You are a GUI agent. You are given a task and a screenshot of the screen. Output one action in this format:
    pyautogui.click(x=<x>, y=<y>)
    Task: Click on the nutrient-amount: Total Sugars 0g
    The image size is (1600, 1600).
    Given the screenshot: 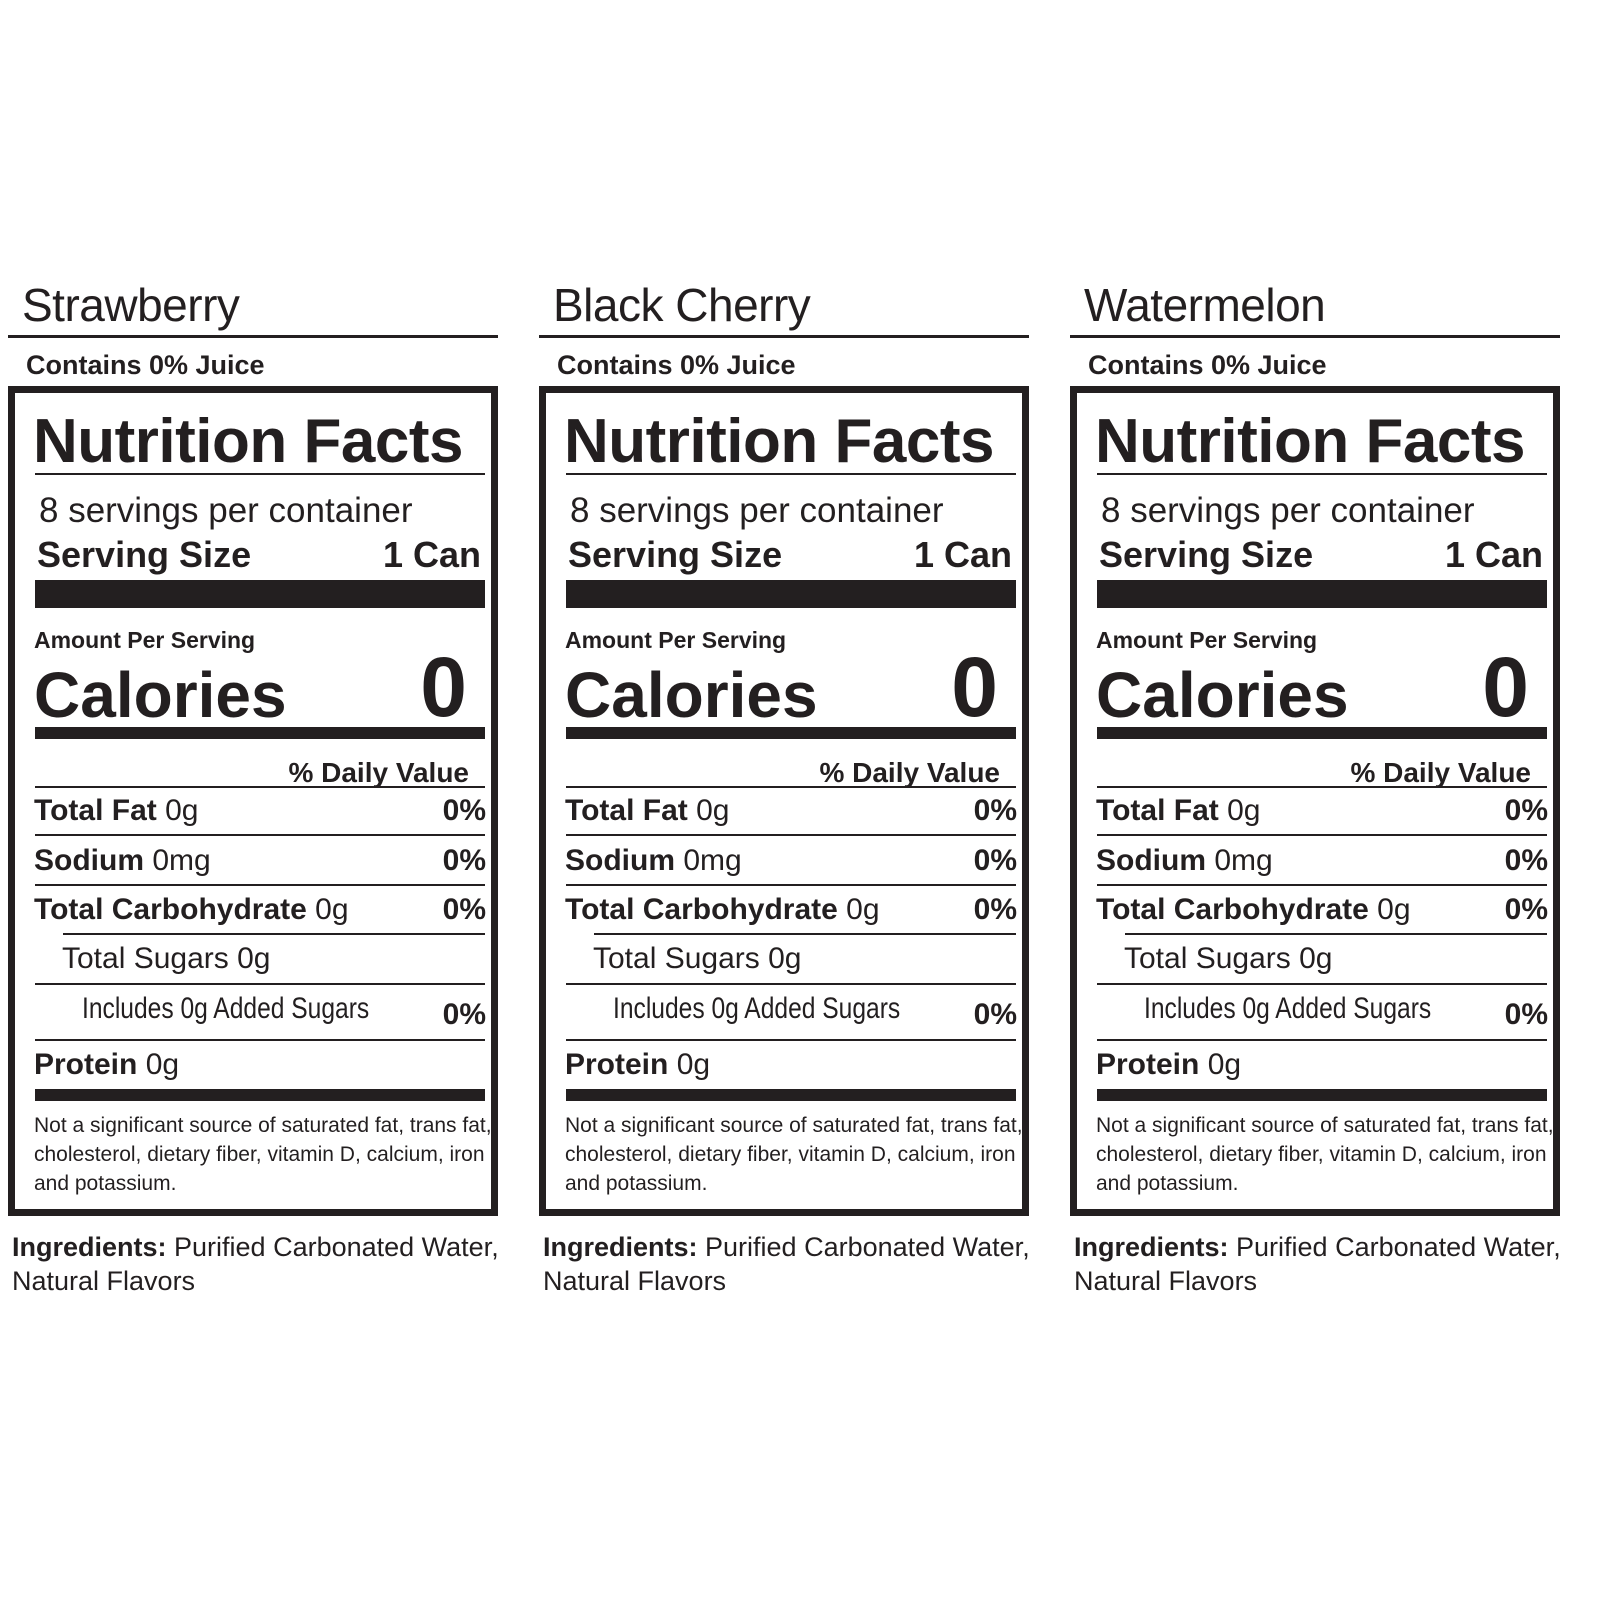 What is the action you would take?
    pyautogui.click(x=166, y=958)
    